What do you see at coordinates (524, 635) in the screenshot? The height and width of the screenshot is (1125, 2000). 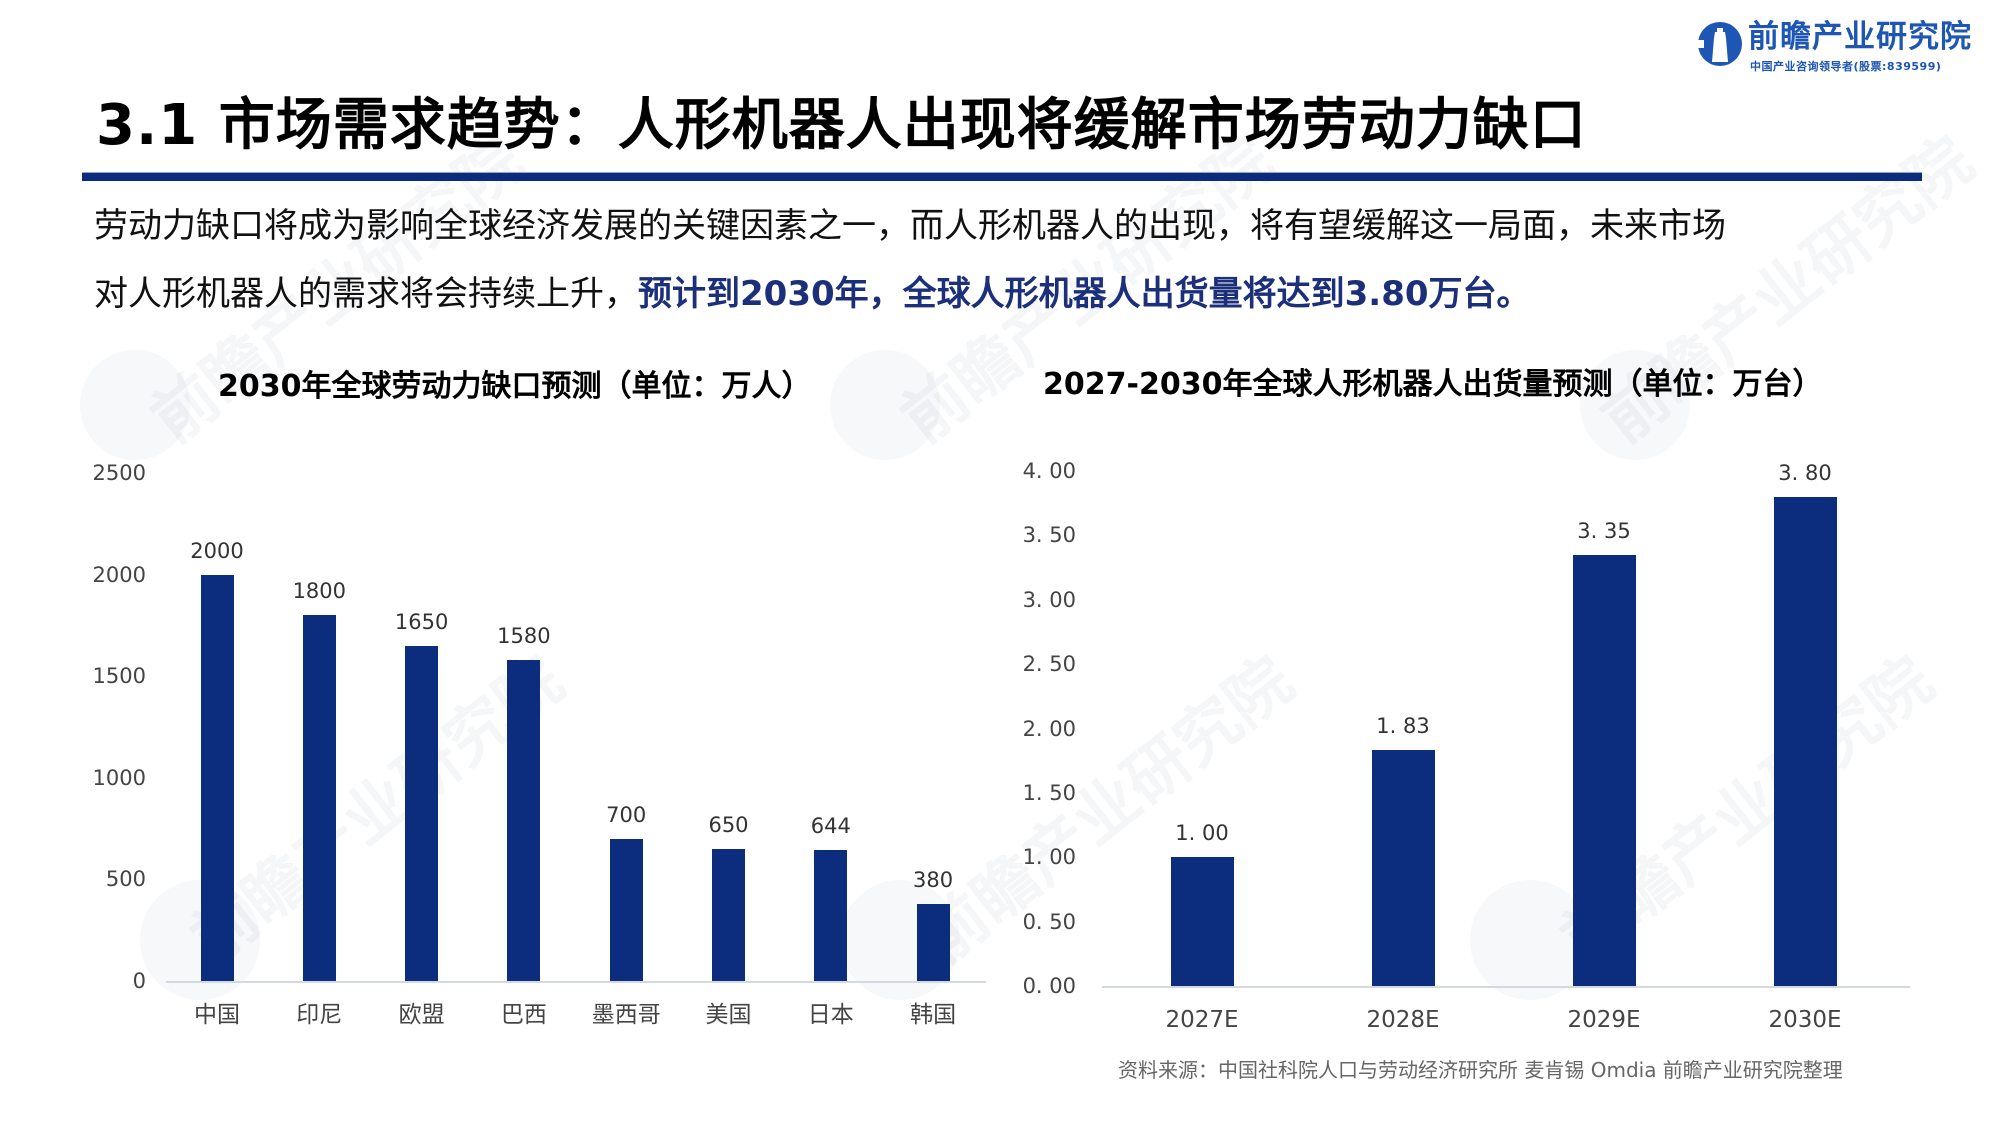 I see `bar-value-label: 1580` at bounding box center [524, 635].